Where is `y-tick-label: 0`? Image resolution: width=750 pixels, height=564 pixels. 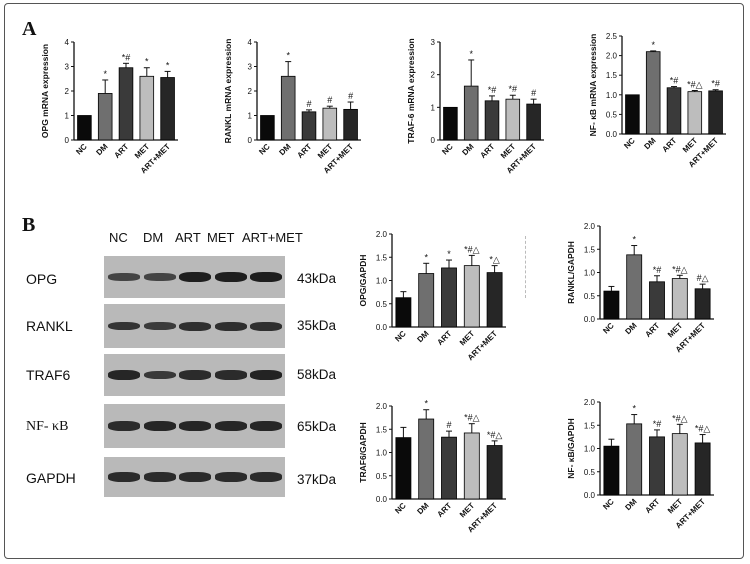 y-tick-label: 0 is located at coordinates (67, 140).